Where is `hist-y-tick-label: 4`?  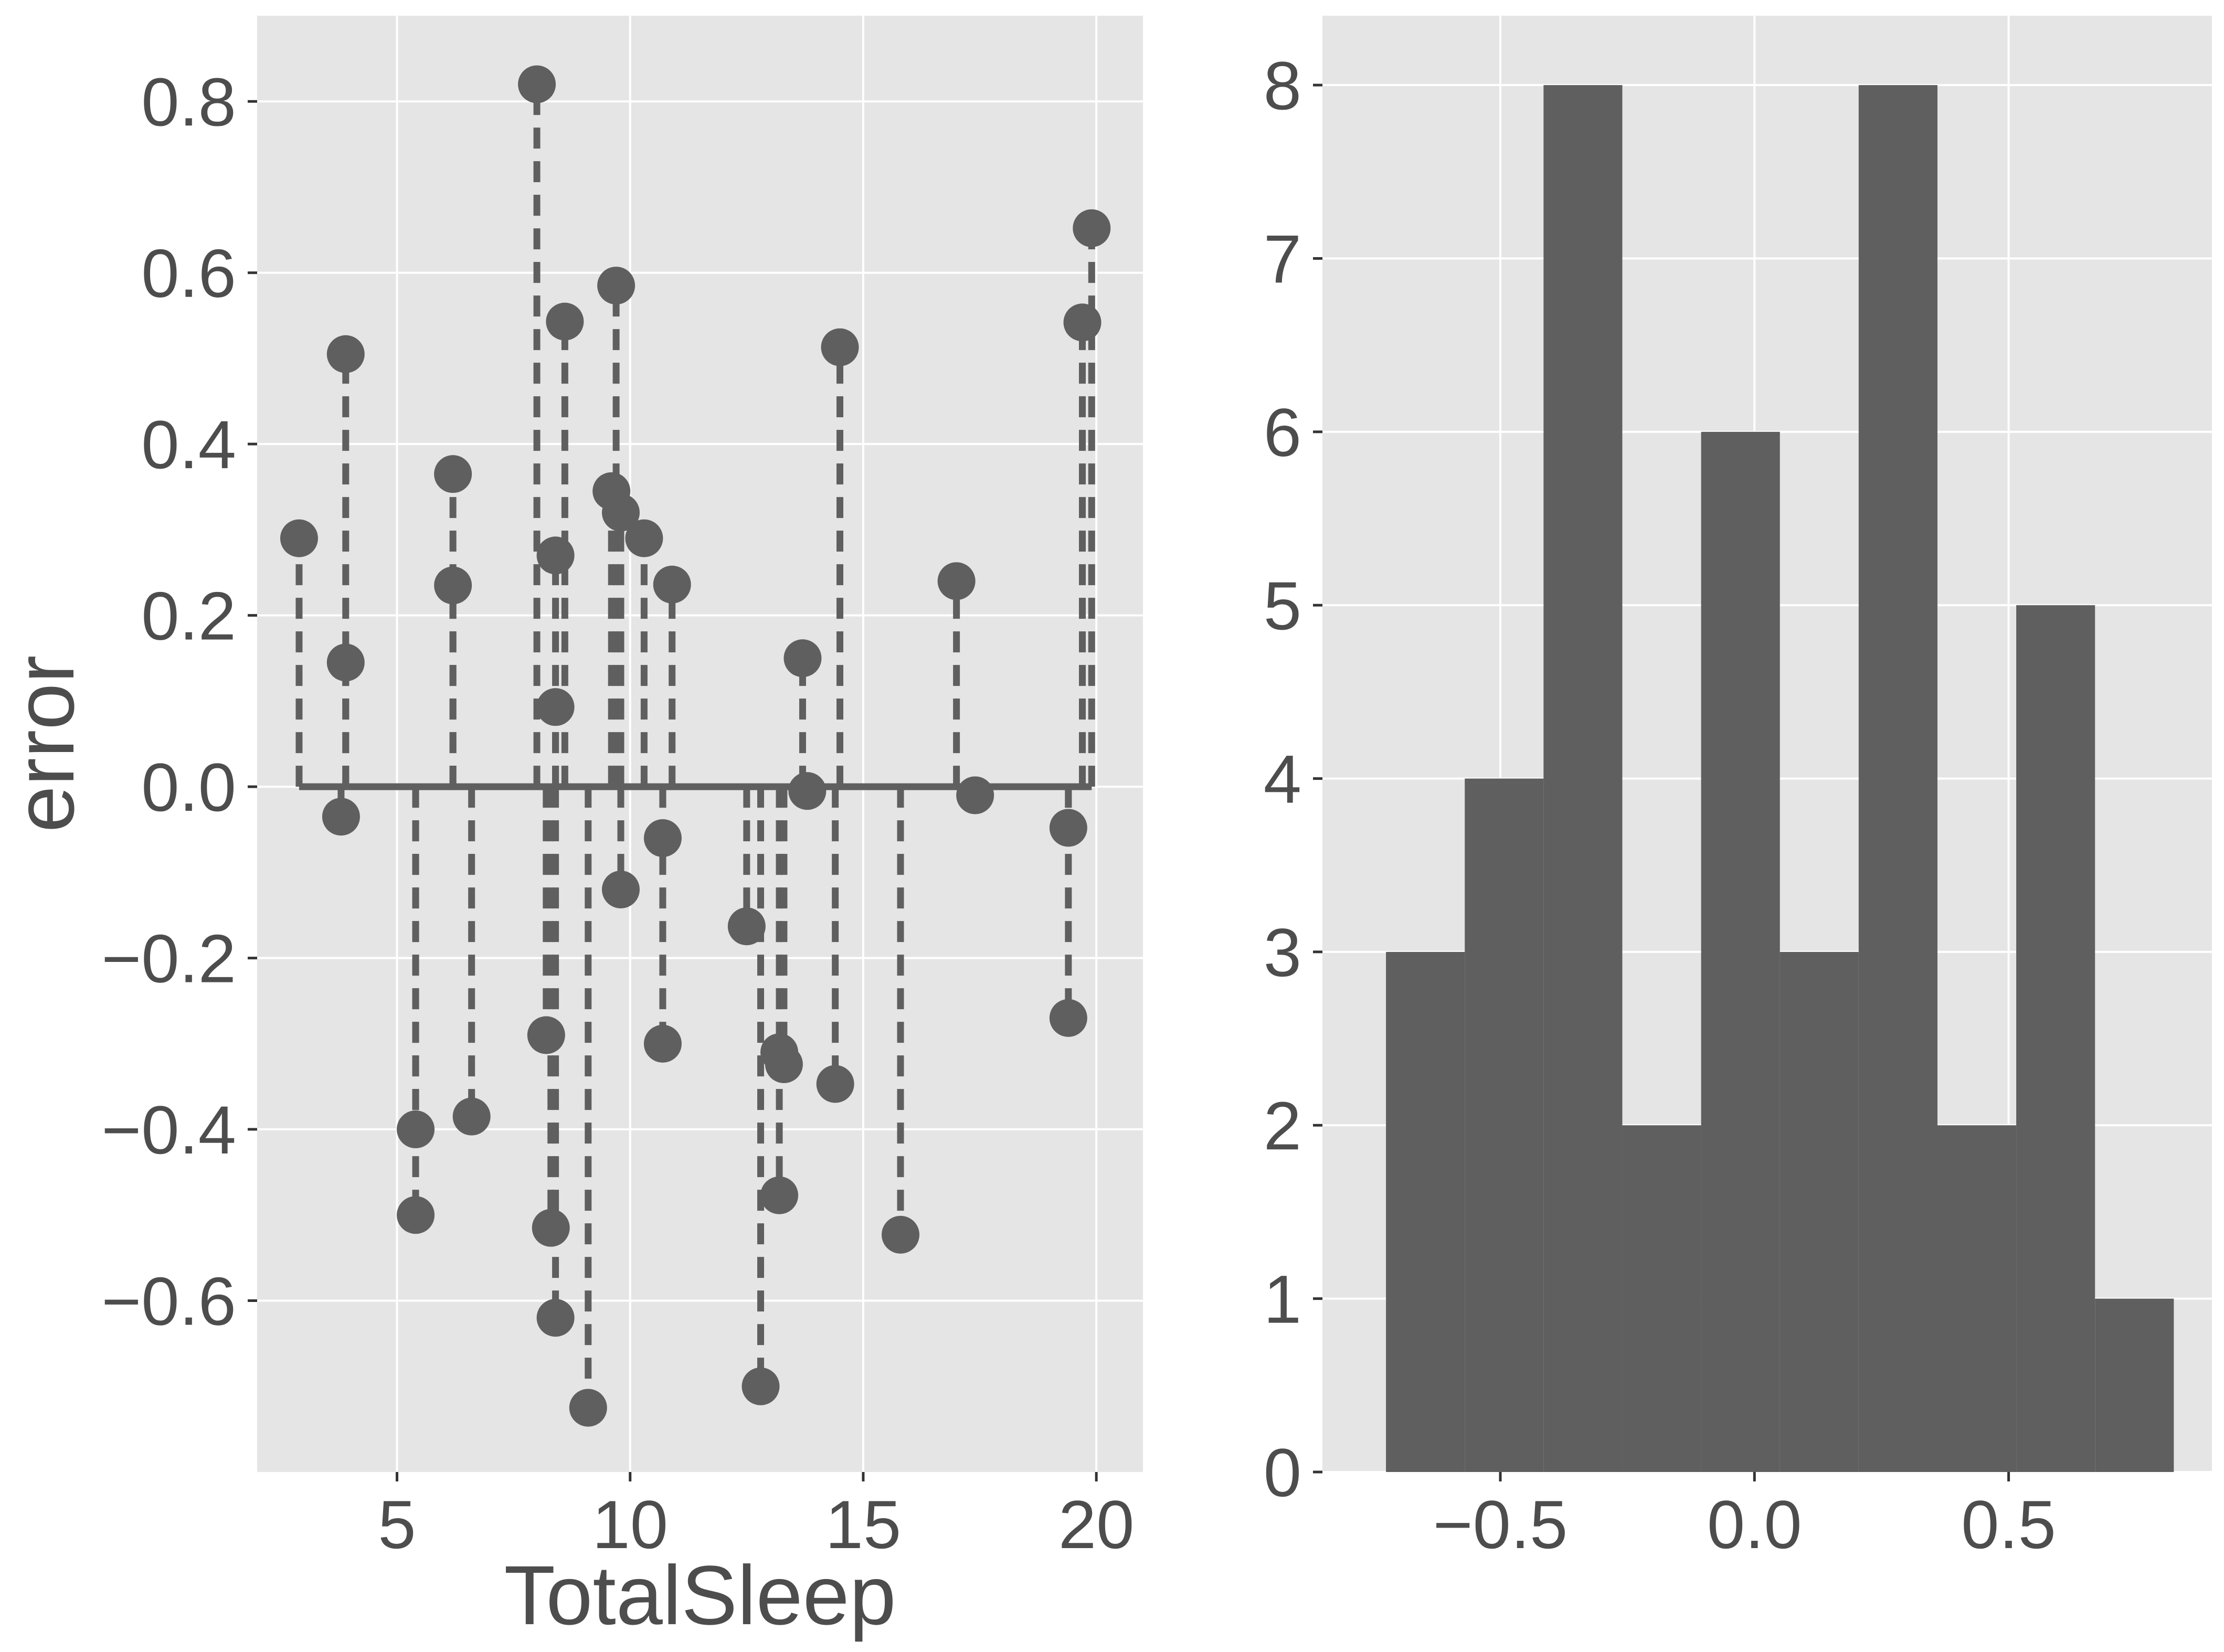 hist-y-tick-label: 4 is located at coordinates (1282, 779).